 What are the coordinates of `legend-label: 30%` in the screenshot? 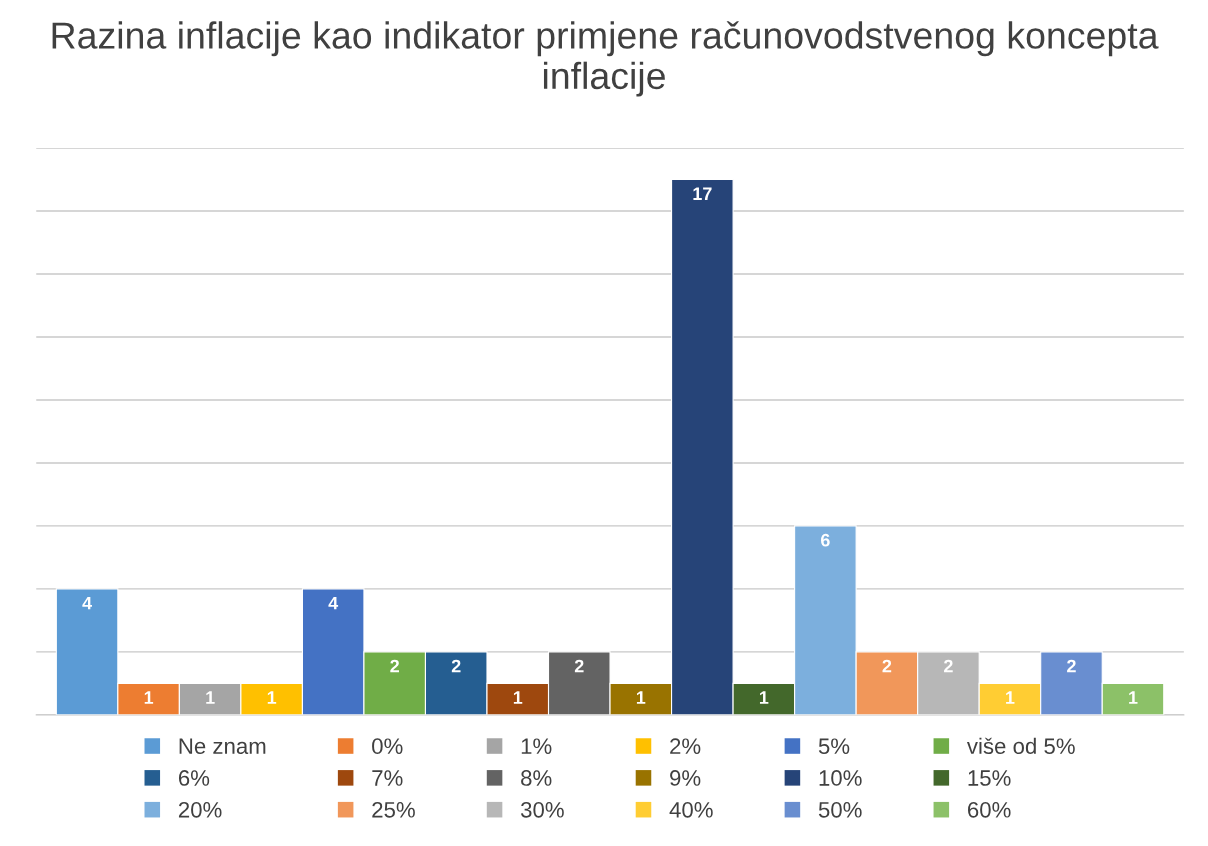 It's located at (542, 809).